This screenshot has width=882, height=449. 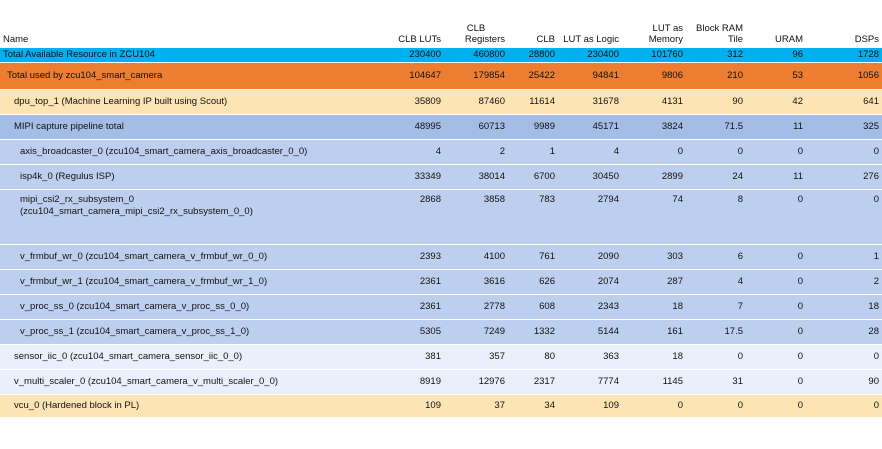 What do you see at coordinates (844, 382) in the screenshot?
I see `cell-dsps: 90` at bounding box center [844, 382].